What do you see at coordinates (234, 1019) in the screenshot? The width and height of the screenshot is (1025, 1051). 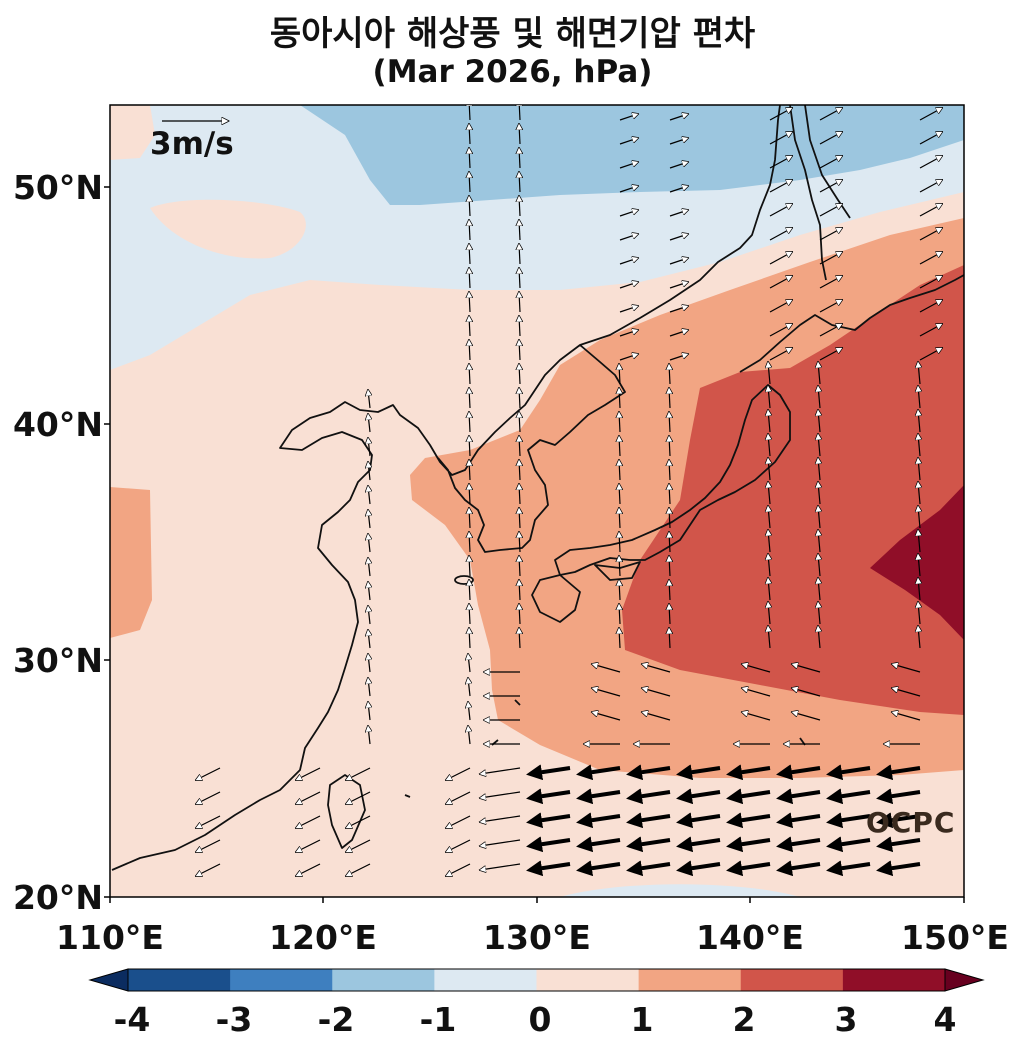 I see `colorbar-tick-label: -3` at bounding box center [234, 1019].